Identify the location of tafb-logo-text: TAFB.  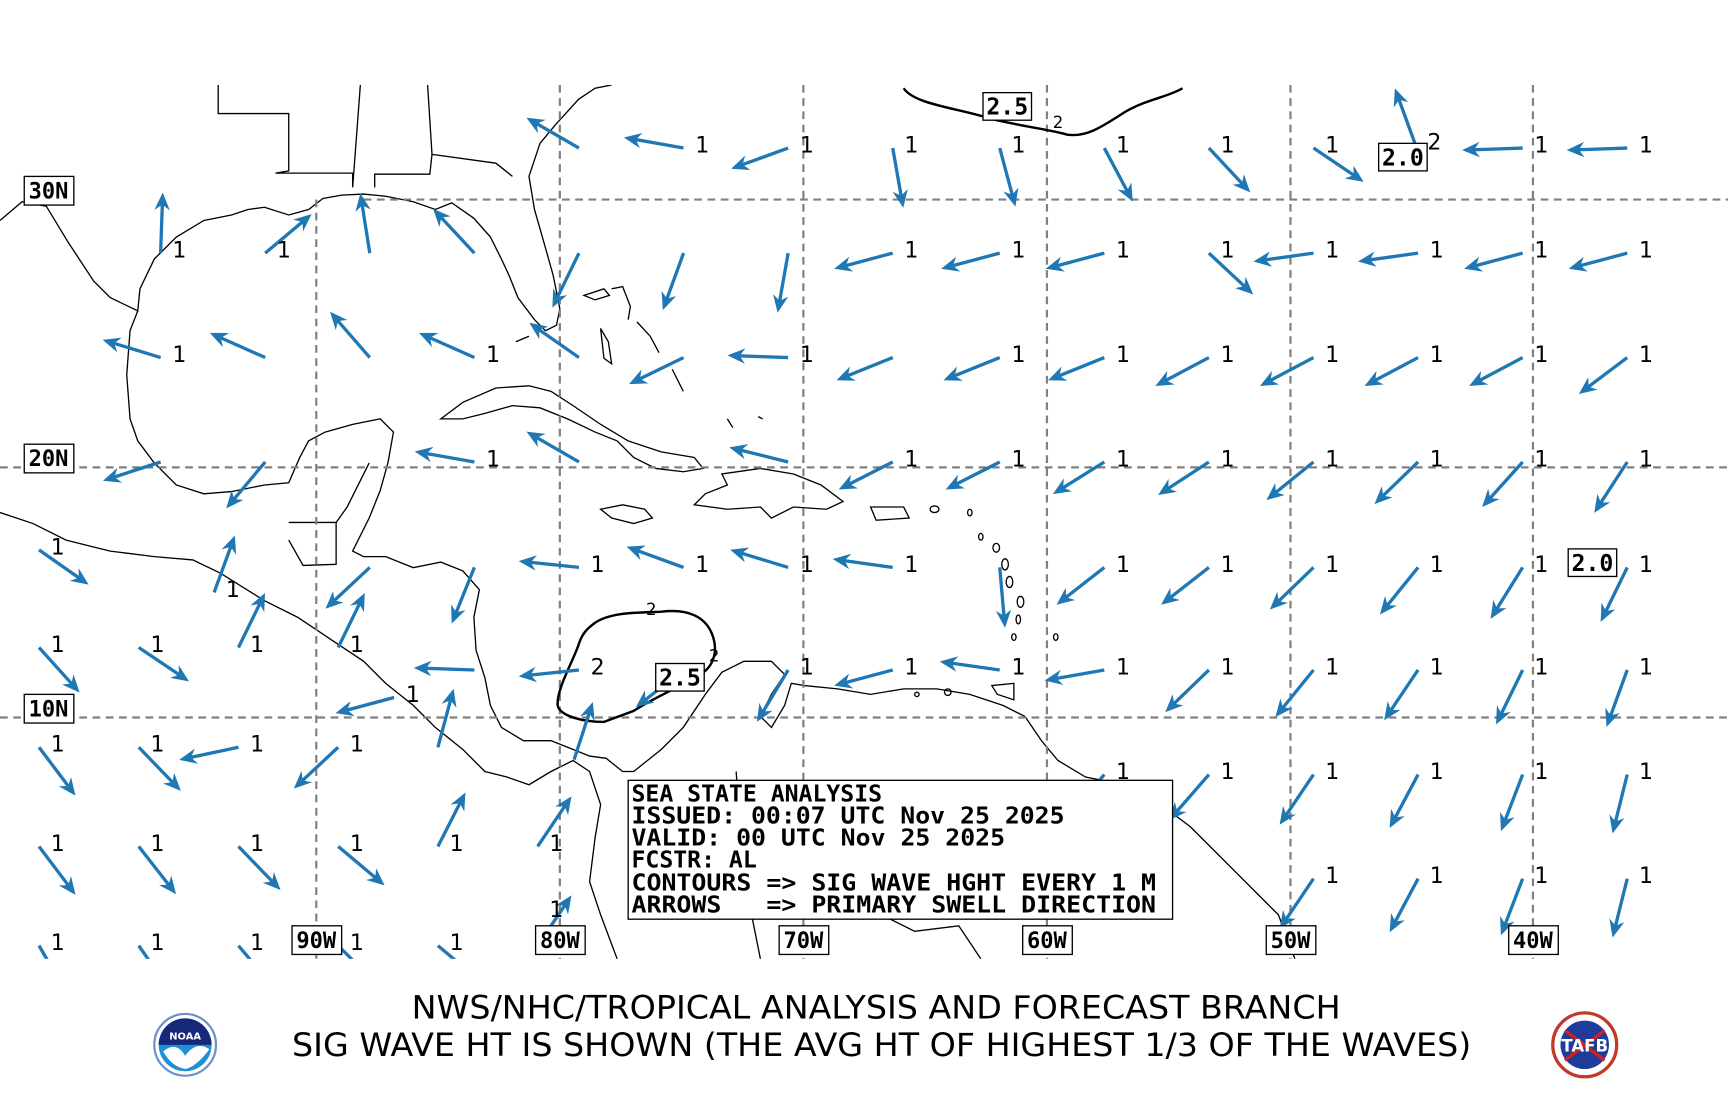
(1584, 1045).